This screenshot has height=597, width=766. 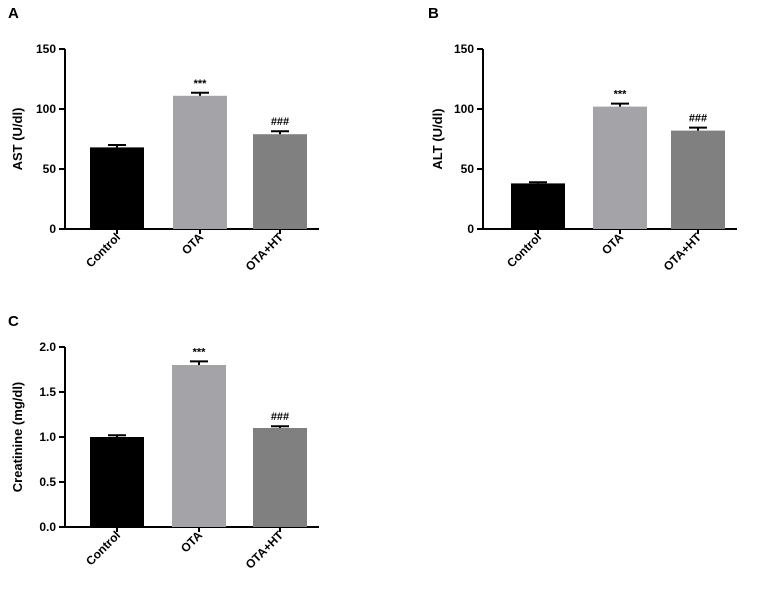 What do you see at coordinates (47, 437) in the screenshot?
I see `y-tick-label: 1.0` at bounding box center [47, 437].